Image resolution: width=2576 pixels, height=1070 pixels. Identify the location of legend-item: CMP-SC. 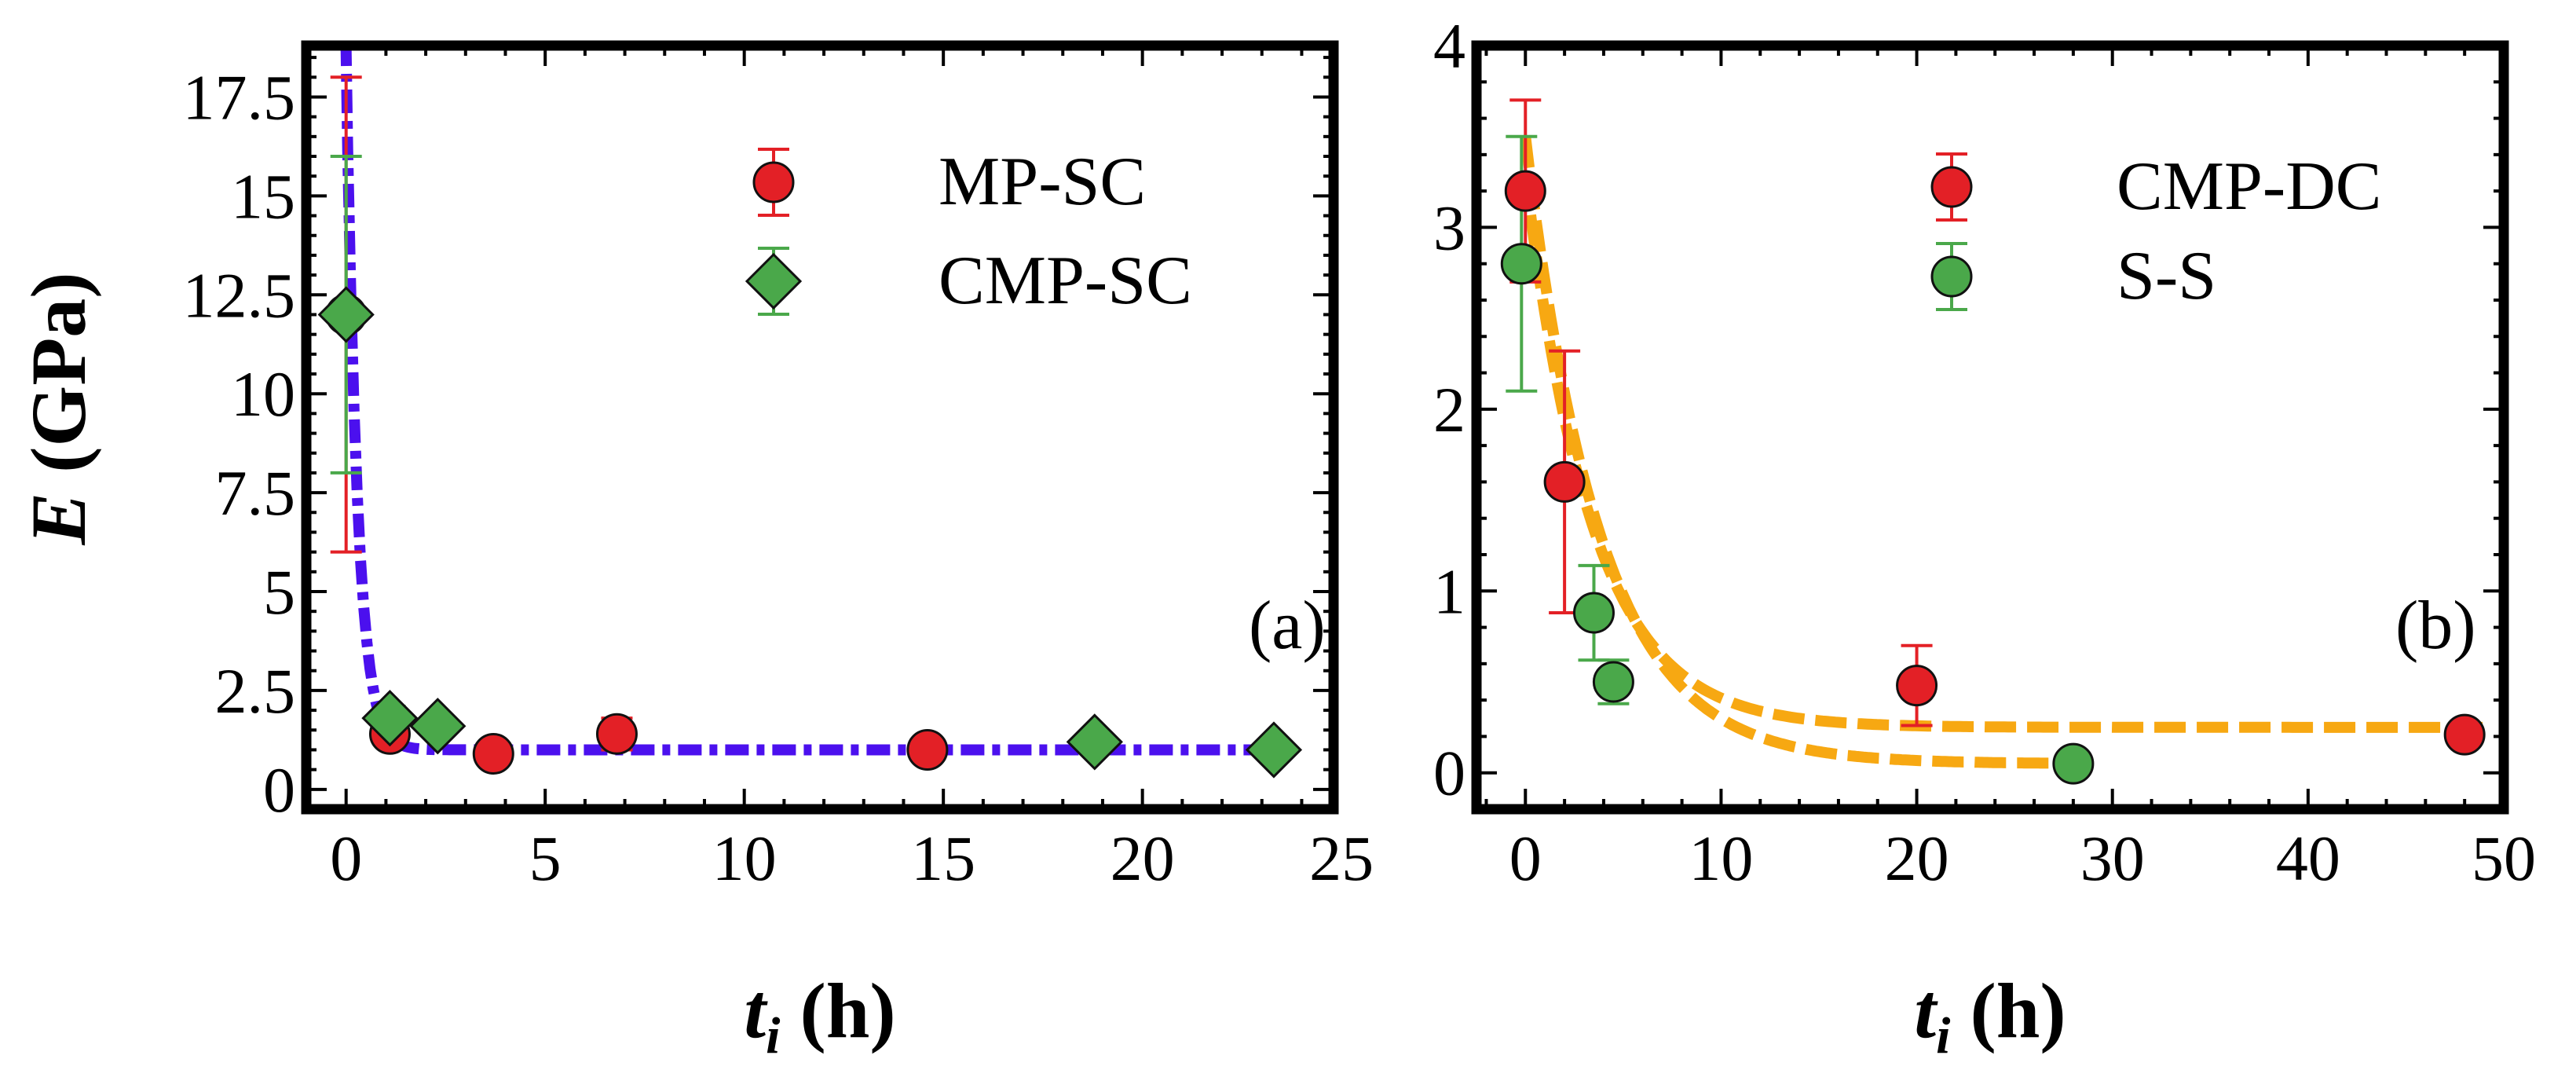
(969, 281).